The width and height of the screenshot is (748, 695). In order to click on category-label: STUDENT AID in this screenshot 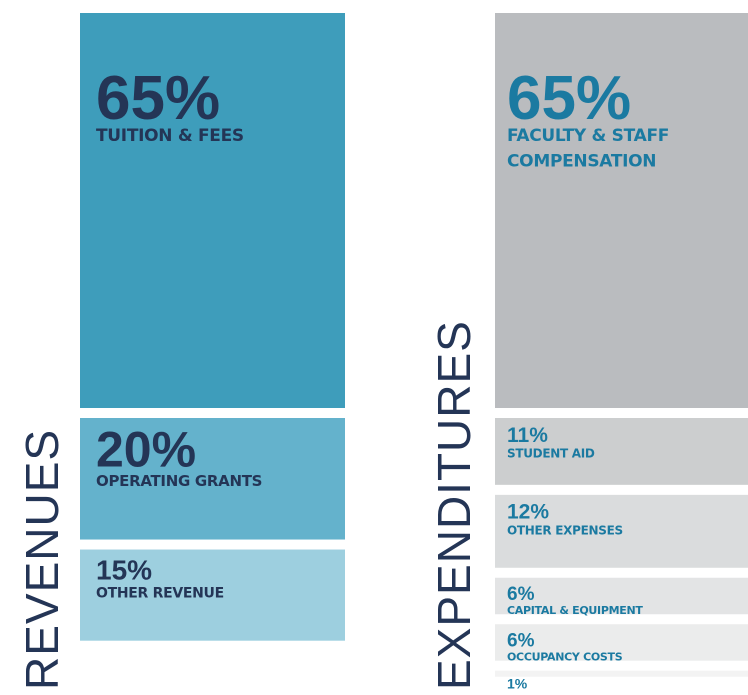, I will do `click(551, 453)`.